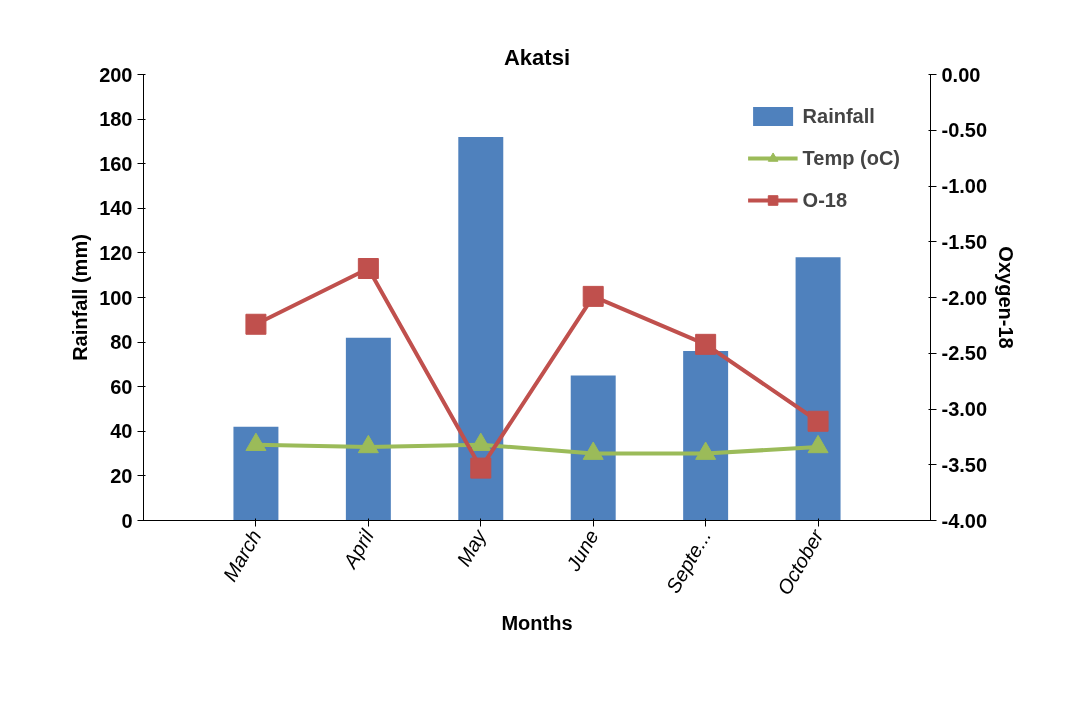  I want to click on y-tick-label: 200, so click(116, 74).